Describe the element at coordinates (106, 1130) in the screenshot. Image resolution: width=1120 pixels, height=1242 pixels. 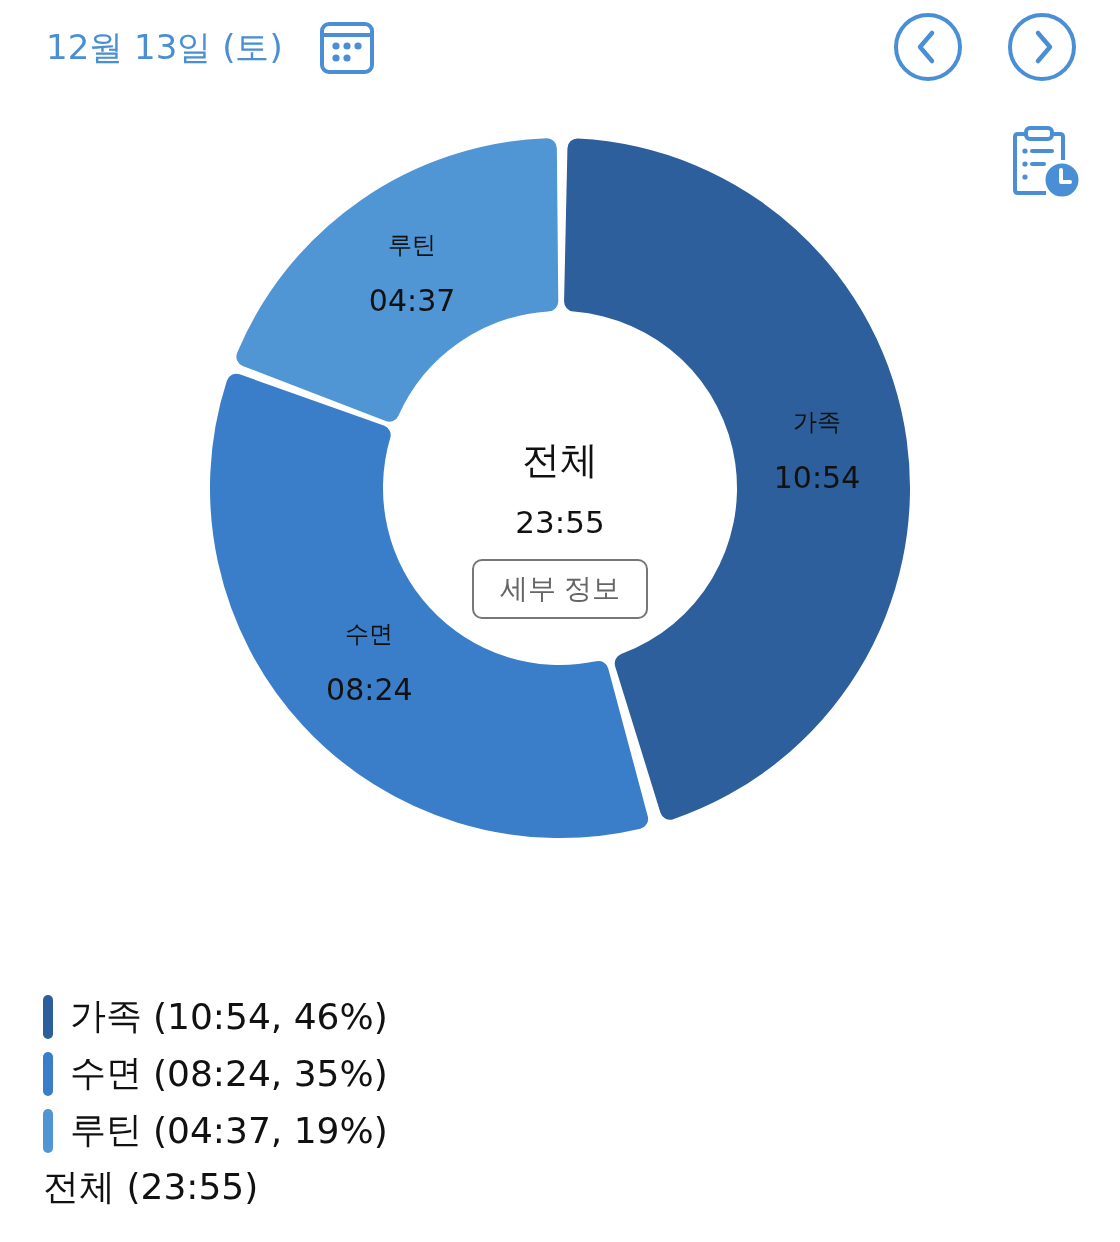
I see `legend-label: 루틴` at that location.